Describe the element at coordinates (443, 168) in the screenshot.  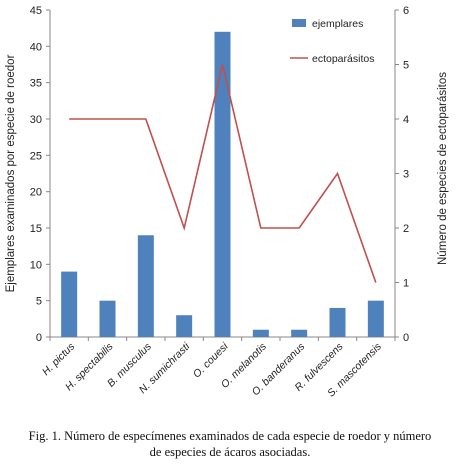
I see `y2-axis-label: Número de especies de ectoparásitos` at that location.